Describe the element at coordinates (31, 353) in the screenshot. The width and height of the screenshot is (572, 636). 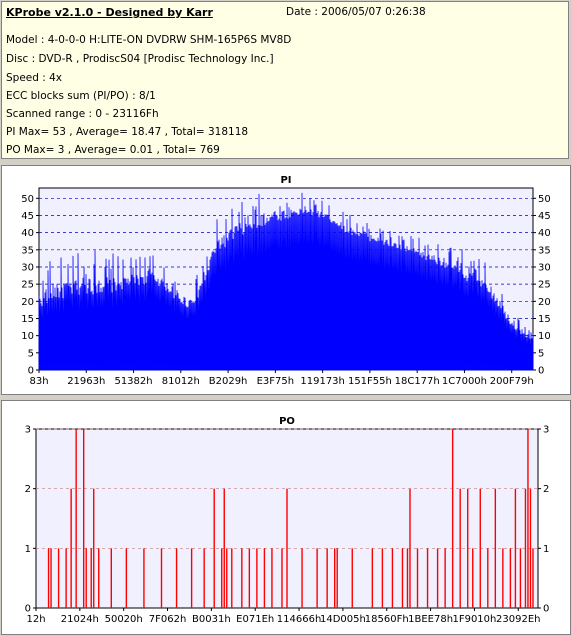
I see `y-tick-label: 5` at that location.